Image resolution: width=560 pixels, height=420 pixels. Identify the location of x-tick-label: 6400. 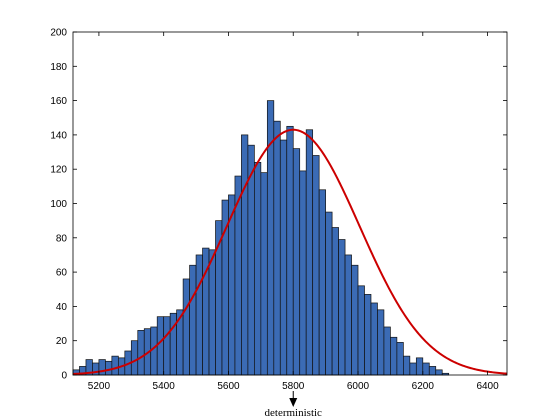
(487, 386).